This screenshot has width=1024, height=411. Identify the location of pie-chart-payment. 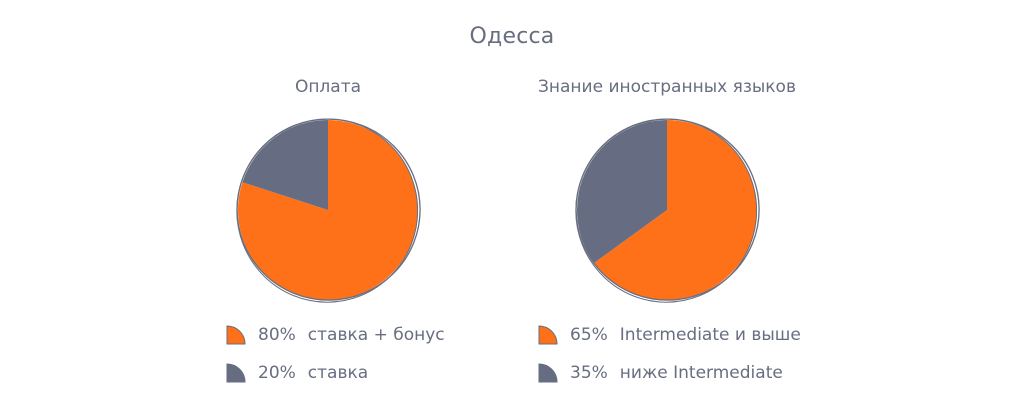
(328, 210).